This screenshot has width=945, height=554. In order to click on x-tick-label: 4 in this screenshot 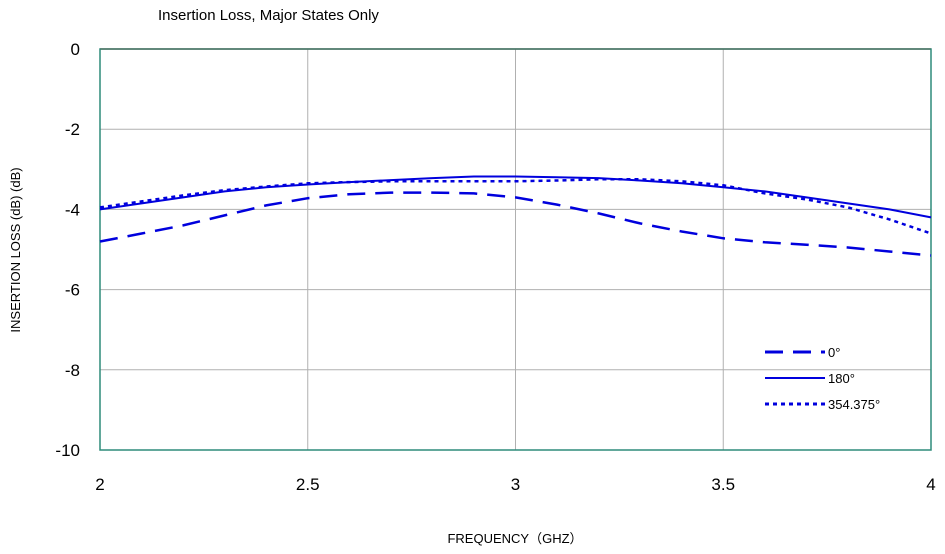, I will do `click(930, 484)`.